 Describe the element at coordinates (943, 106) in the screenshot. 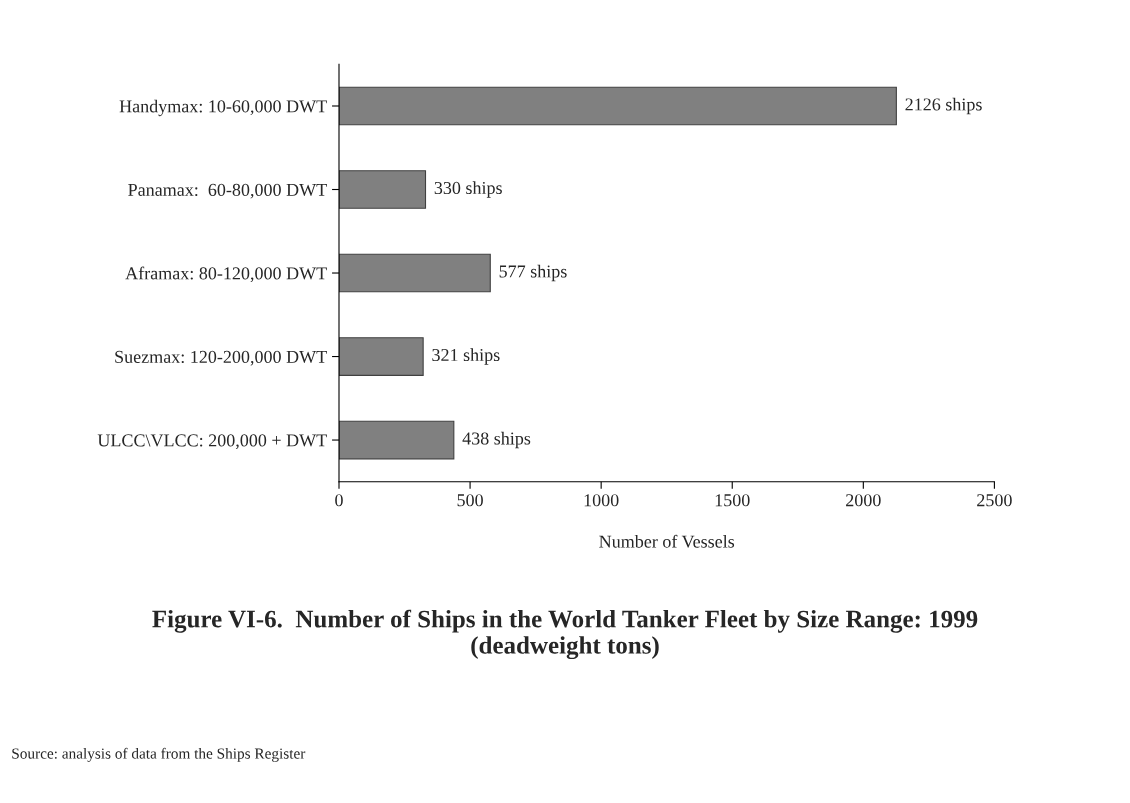

I see `data-label: 2126 ships` at that location.